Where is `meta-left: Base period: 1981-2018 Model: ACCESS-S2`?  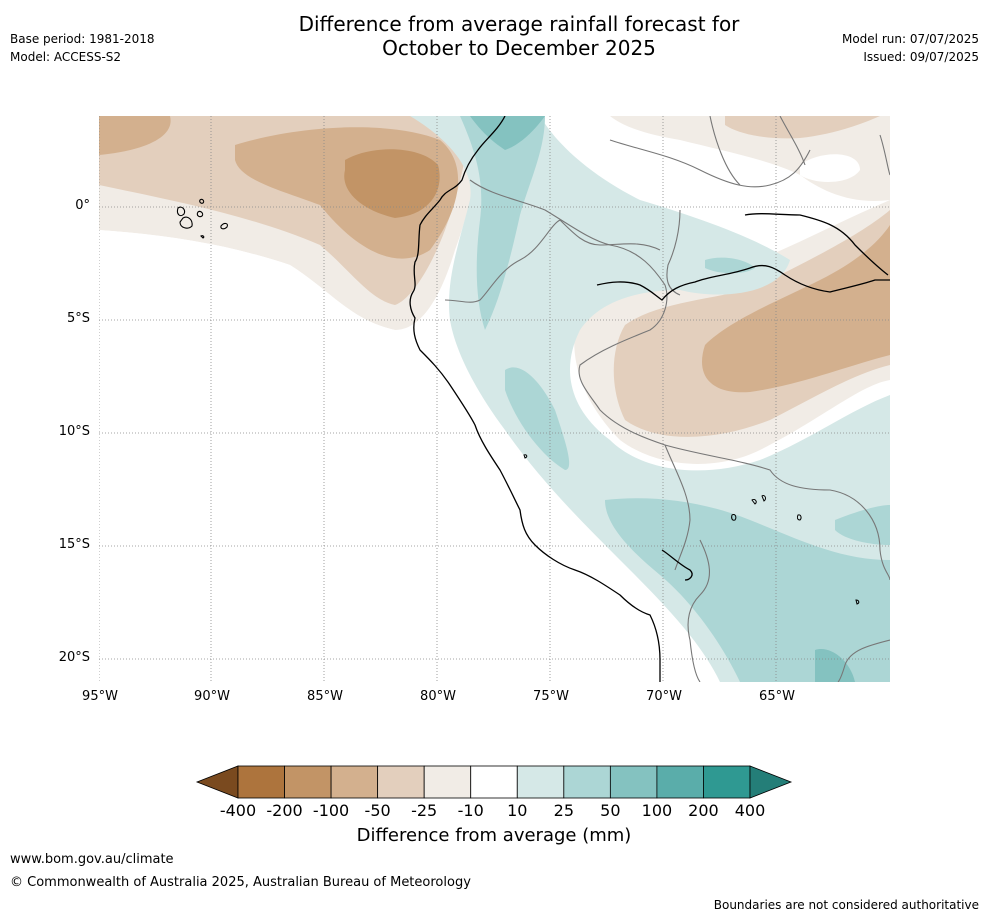 meta-left: Base period: 1981-2018 Model: ACCESS-S2 is located at coordinates (82, 48).